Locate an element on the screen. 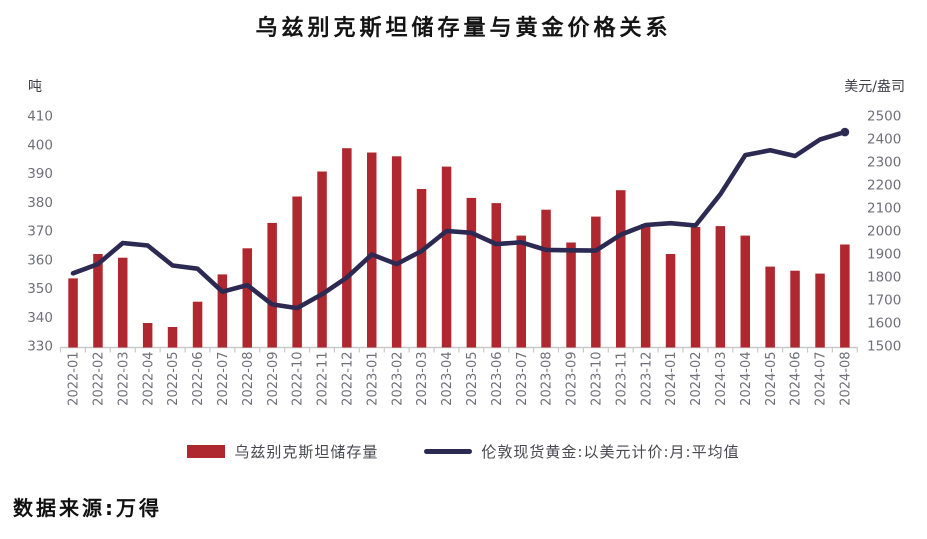 The height and width of the screenshot is (539, 927). x-axis-label-2022-08: 2022-08 is located at coordinates (248, 379).